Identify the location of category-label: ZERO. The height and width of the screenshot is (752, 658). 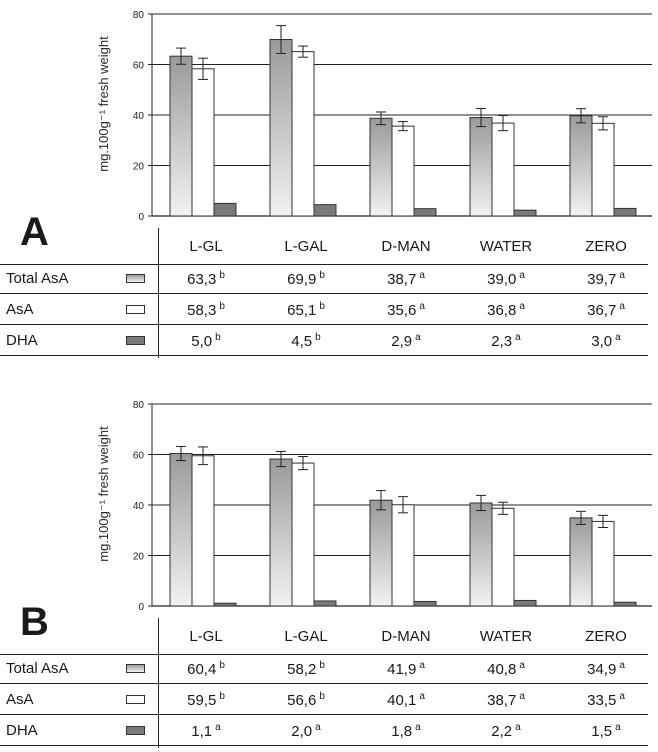
(606, 246).